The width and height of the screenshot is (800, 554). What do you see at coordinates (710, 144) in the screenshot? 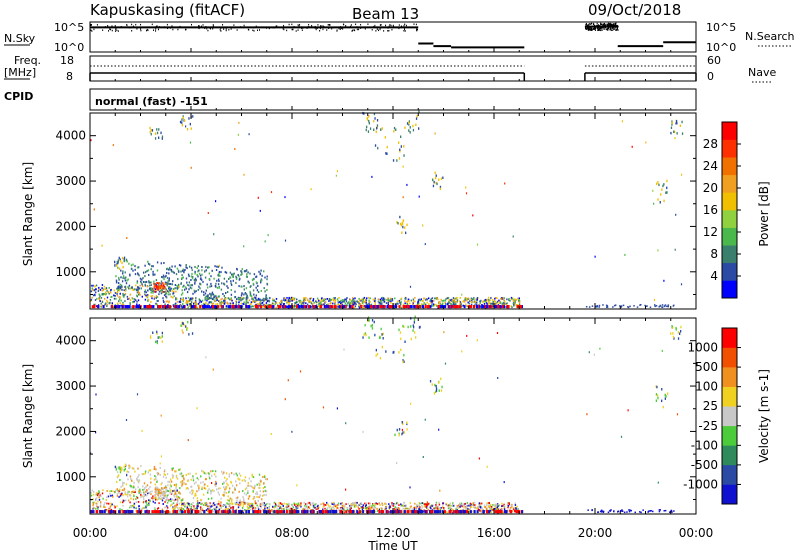
I see `colorbar-tick-label: 28` at bounding box center [710, 144].